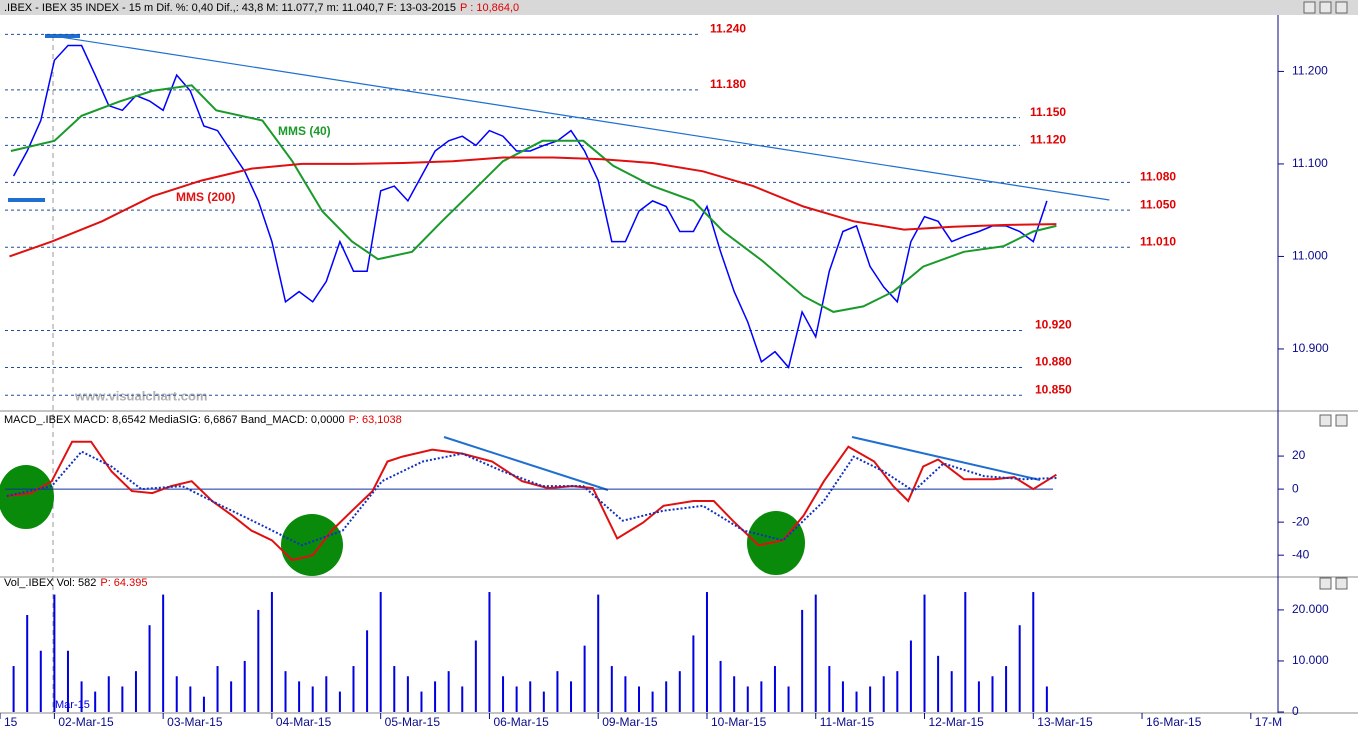 Image resolution: width=1358 pixels, height=733 pixels. I want to click on macd-header-bar, so click(679, 419).